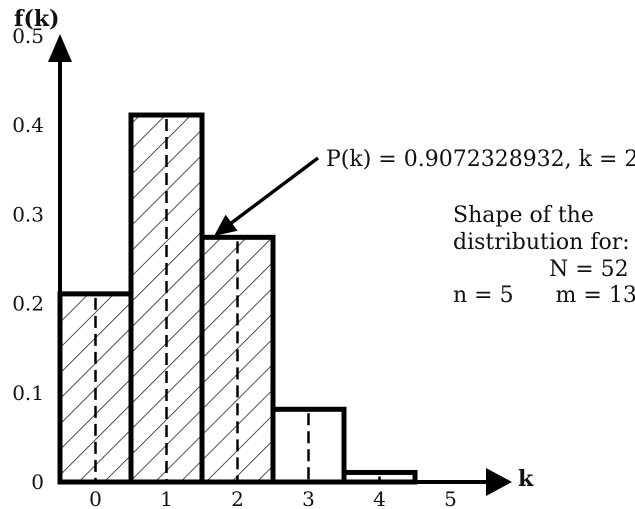 This screenshot has width=635, height=509. Describe the element at coordinates (28, 304) in the screenshot. I see `y-tick-label: 0.2` at that location.